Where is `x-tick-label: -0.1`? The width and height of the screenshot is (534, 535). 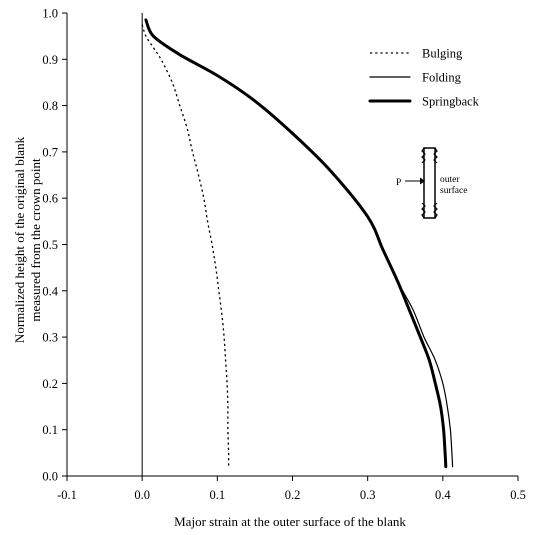
x-tick-label: -0.1 is located at coordinates (67, 495).